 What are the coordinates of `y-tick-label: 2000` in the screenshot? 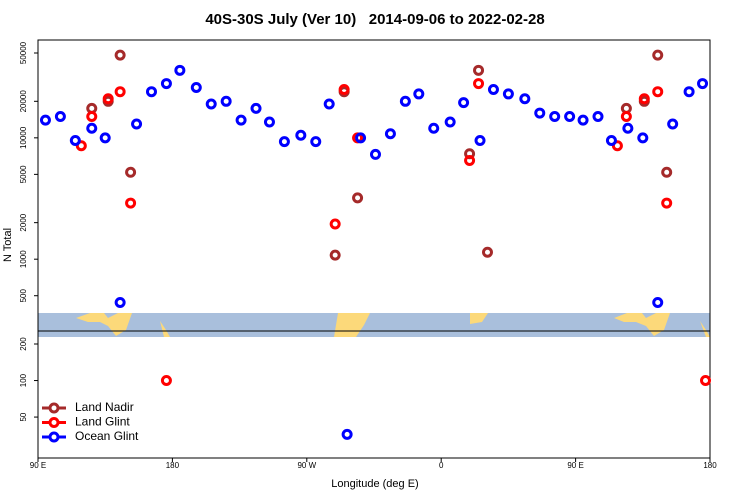 It's located at (23, 222).